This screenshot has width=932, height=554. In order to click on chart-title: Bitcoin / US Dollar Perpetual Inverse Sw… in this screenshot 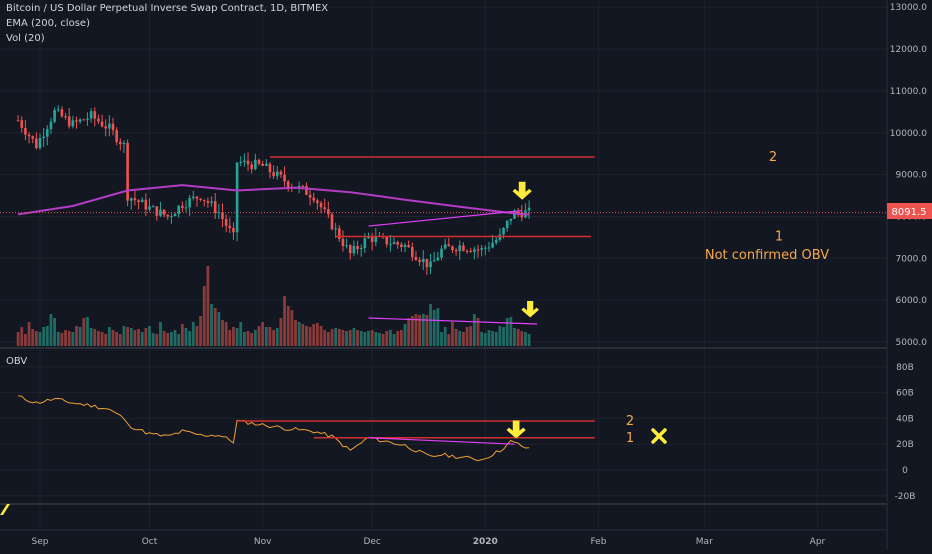, I will do `click(167, 8)`.